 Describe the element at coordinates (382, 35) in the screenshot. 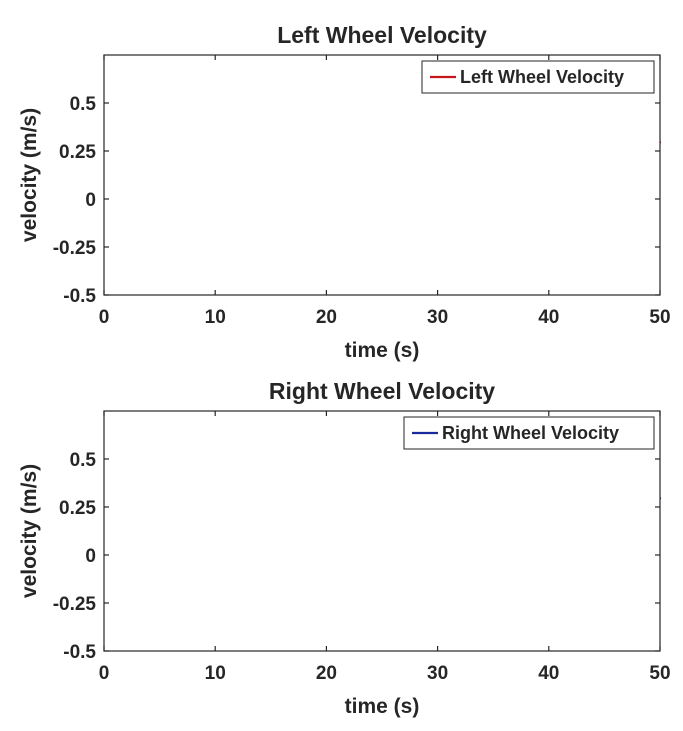

I see `chart-title: Left Wheel Velocity` at that location.